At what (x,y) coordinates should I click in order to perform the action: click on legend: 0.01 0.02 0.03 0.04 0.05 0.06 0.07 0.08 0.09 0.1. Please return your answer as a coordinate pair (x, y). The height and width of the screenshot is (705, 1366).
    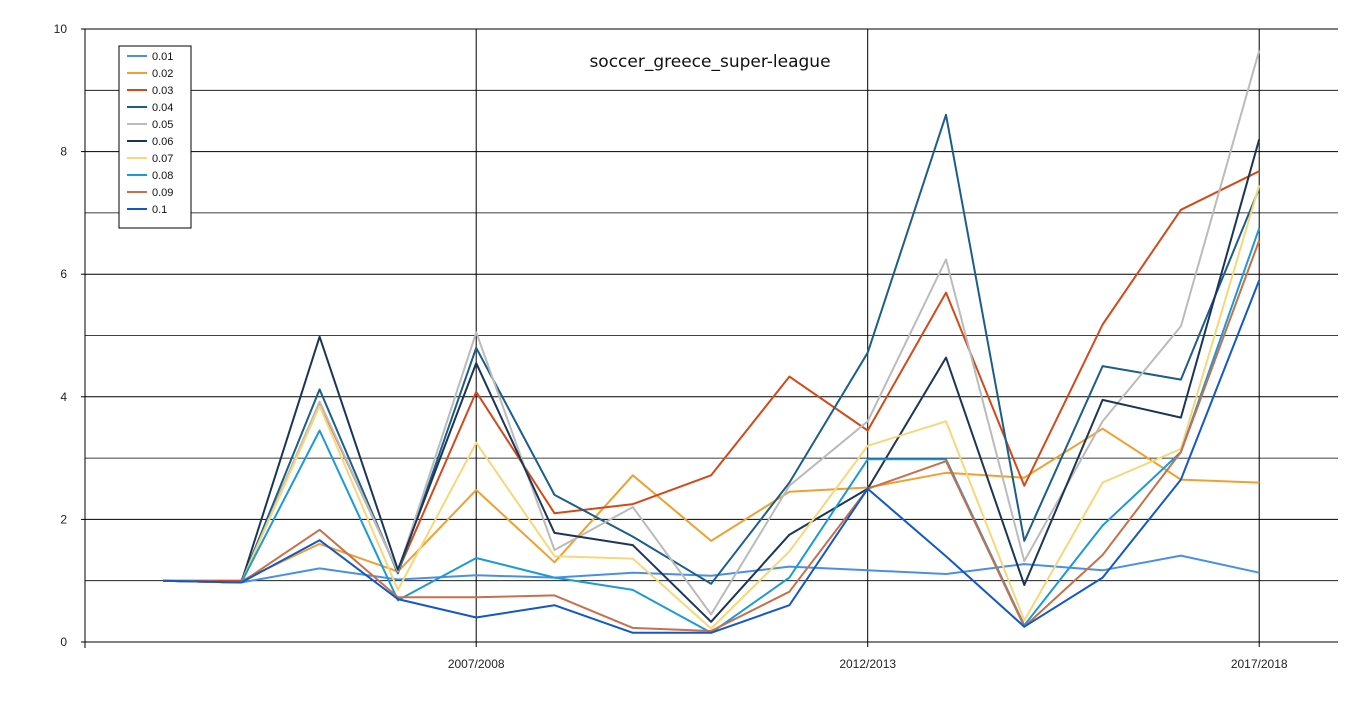
    Looking at the image, I should click on (155, 137).